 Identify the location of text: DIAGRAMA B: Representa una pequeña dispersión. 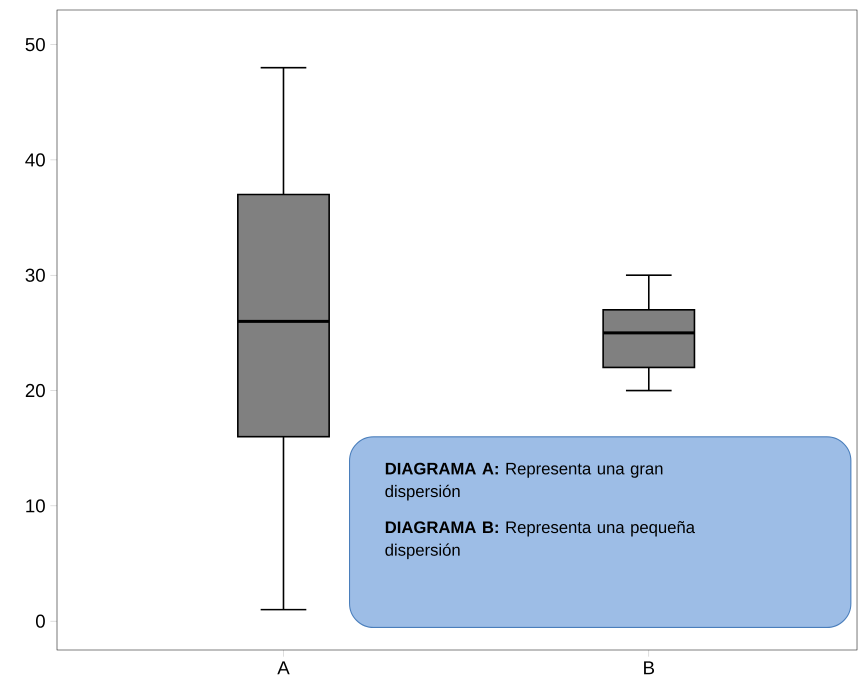
(540, 540).